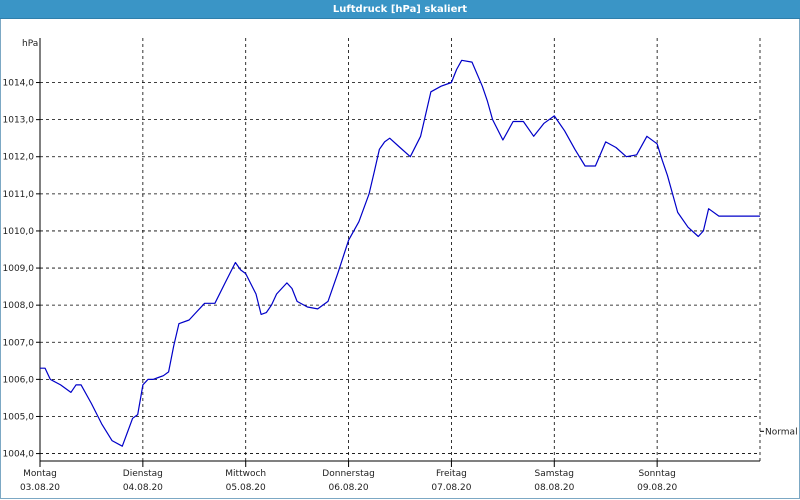 This screenshot has width=800, height=500. What do you see at coordinates (554, 488) in the screenshot?
I see `x-tick-label-date: 08.08.20` at bounding box center [554, 488].